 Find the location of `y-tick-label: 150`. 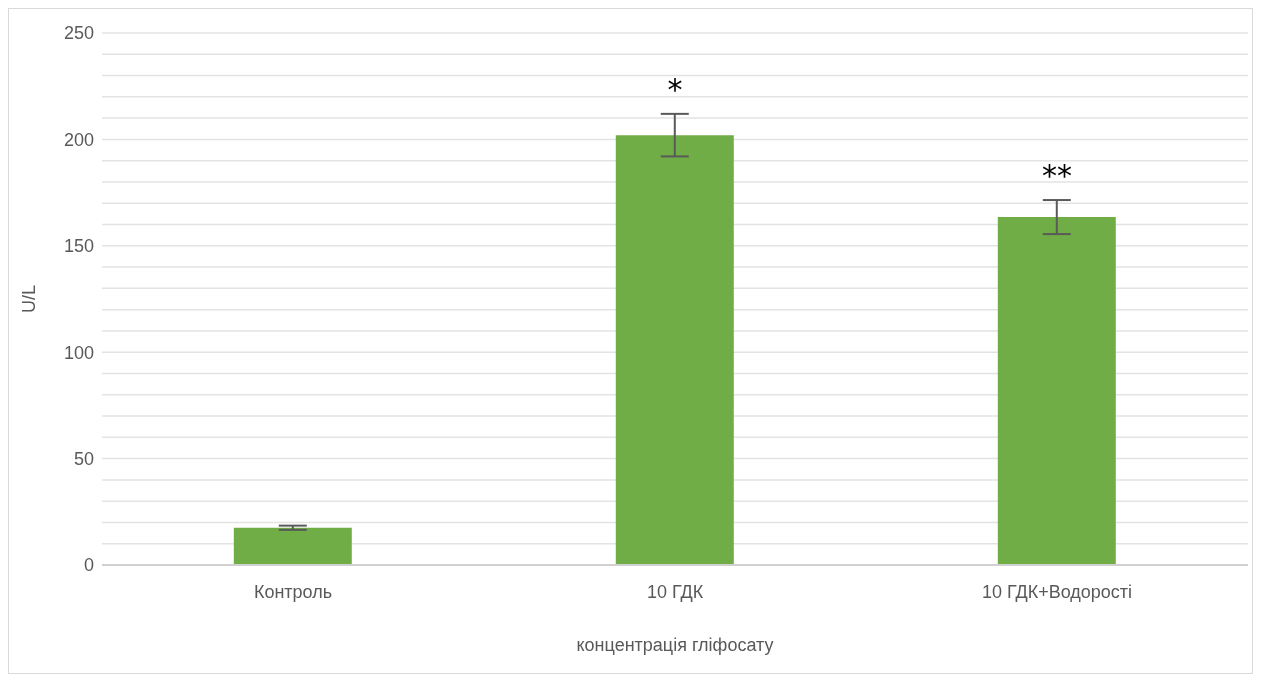

y-tick-label: 150 is located at coordinates (78, 246).